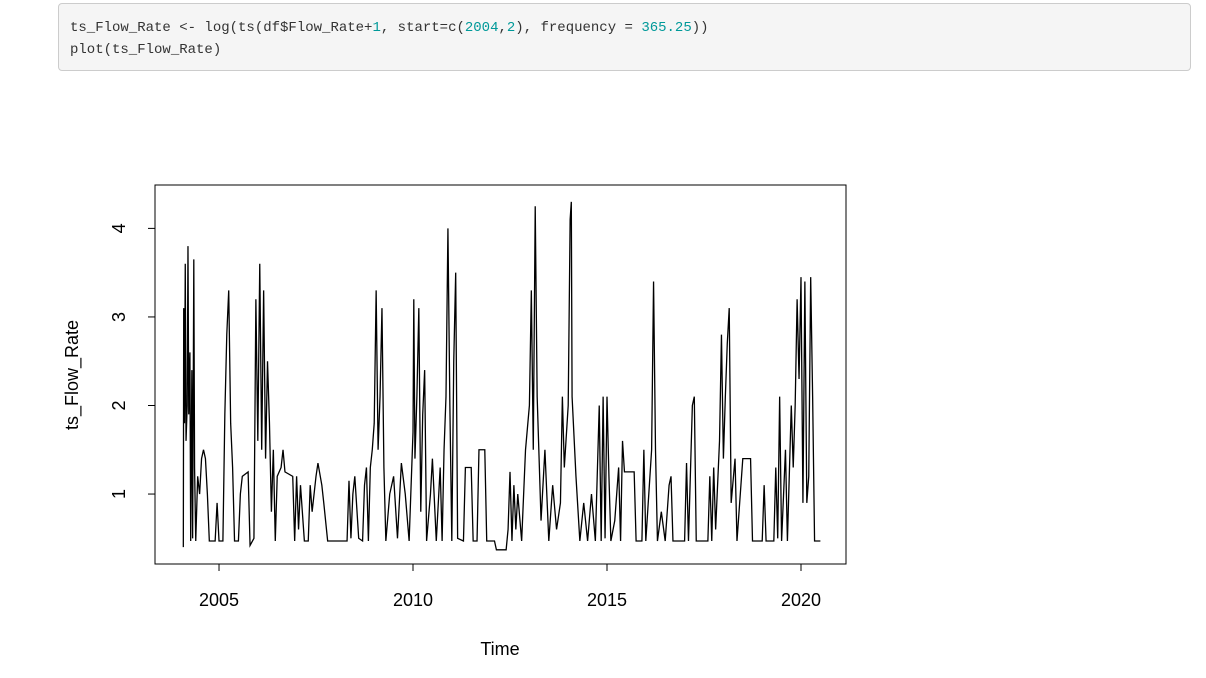 This screenshot has height=678, width=1206. What do you see at coordinates (801, 600) in the screenshot?
I see `x-tick-label: 2020` at bounding box center [801, 600].